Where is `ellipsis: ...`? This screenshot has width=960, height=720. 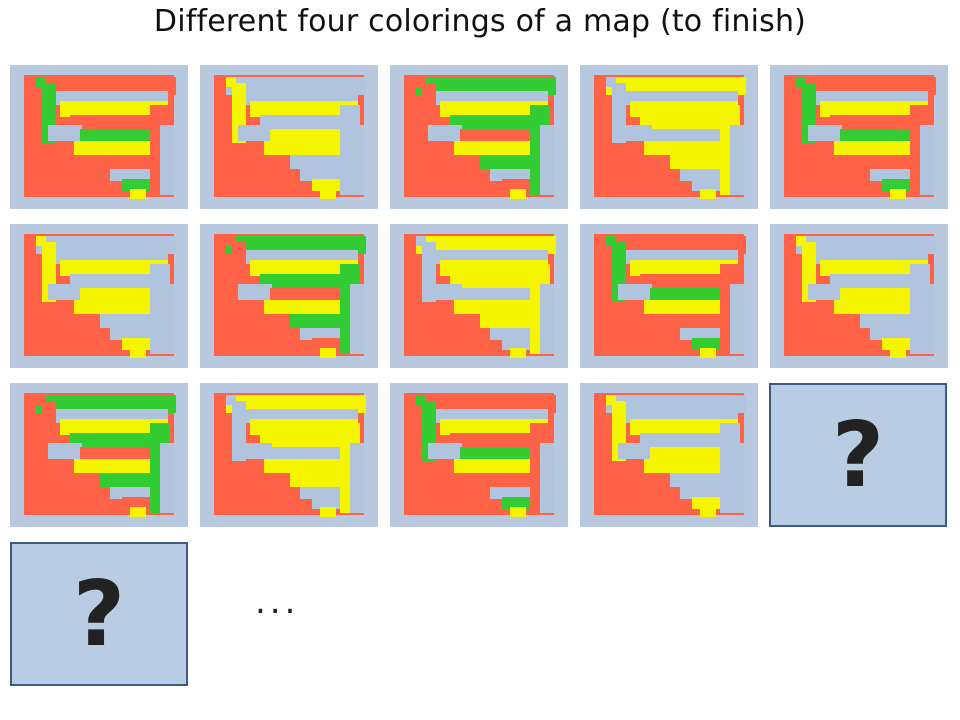 ellipsis: ... is located at coordinates (277, 602).